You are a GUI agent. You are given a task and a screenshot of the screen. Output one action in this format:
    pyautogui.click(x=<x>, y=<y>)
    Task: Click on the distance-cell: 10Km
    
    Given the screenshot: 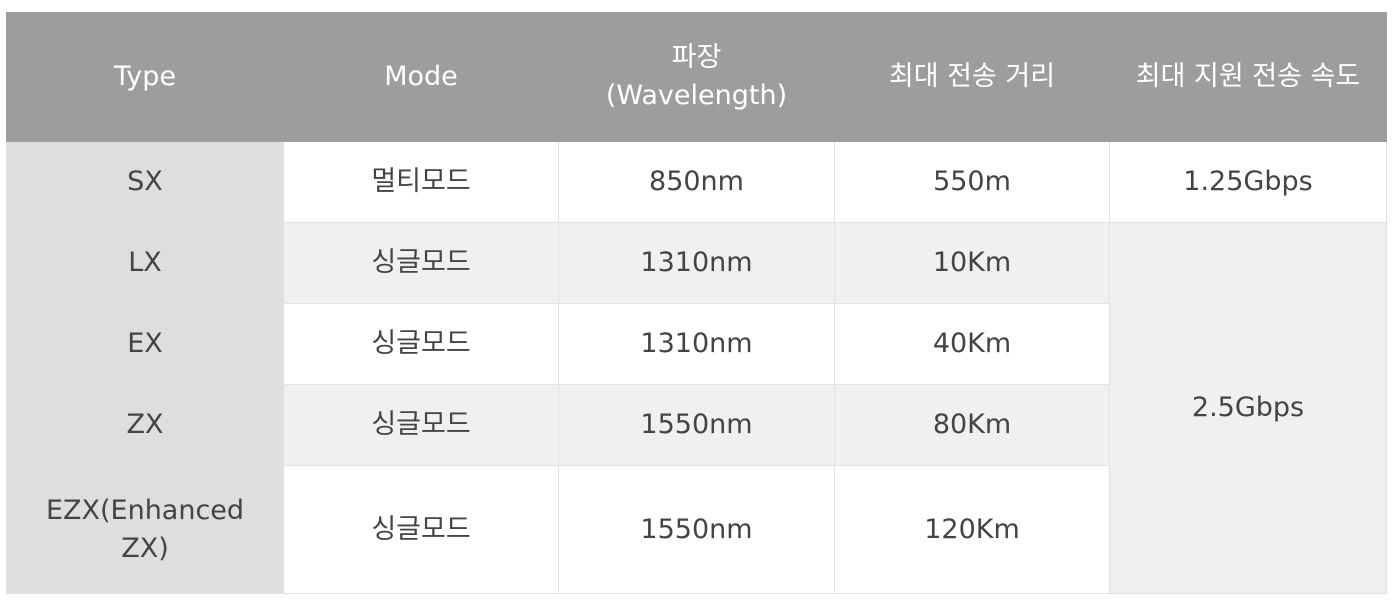 What is the action you would take?
    pyautogui.click(x=972, y=263)
    